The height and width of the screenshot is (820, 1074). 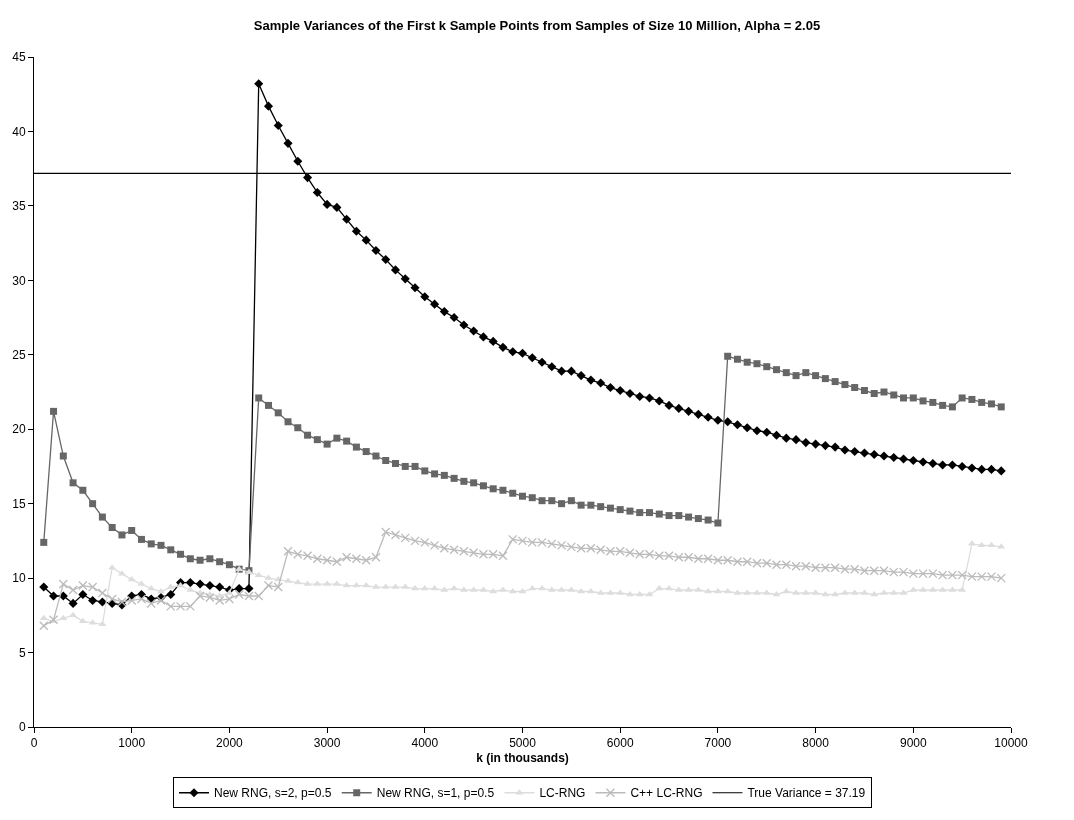 I want to click on legend-label: New RNG, s=2, p=0.5, so click(x=273, y=793).